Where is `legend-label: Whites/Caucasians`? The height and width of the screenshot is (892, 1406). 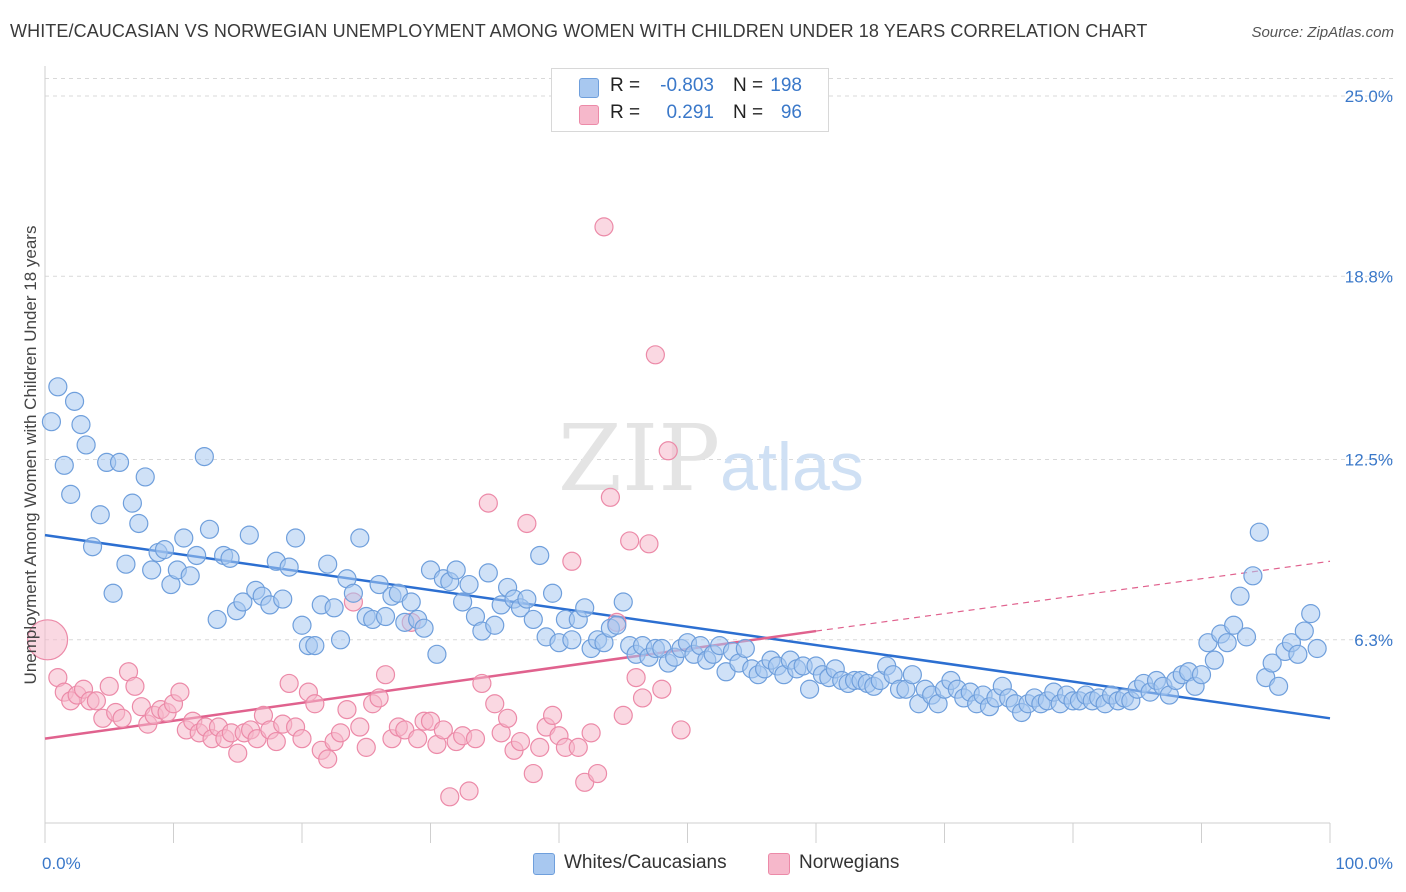
legend-label: Whites/Caucasians is located at coordinates (645, 862).